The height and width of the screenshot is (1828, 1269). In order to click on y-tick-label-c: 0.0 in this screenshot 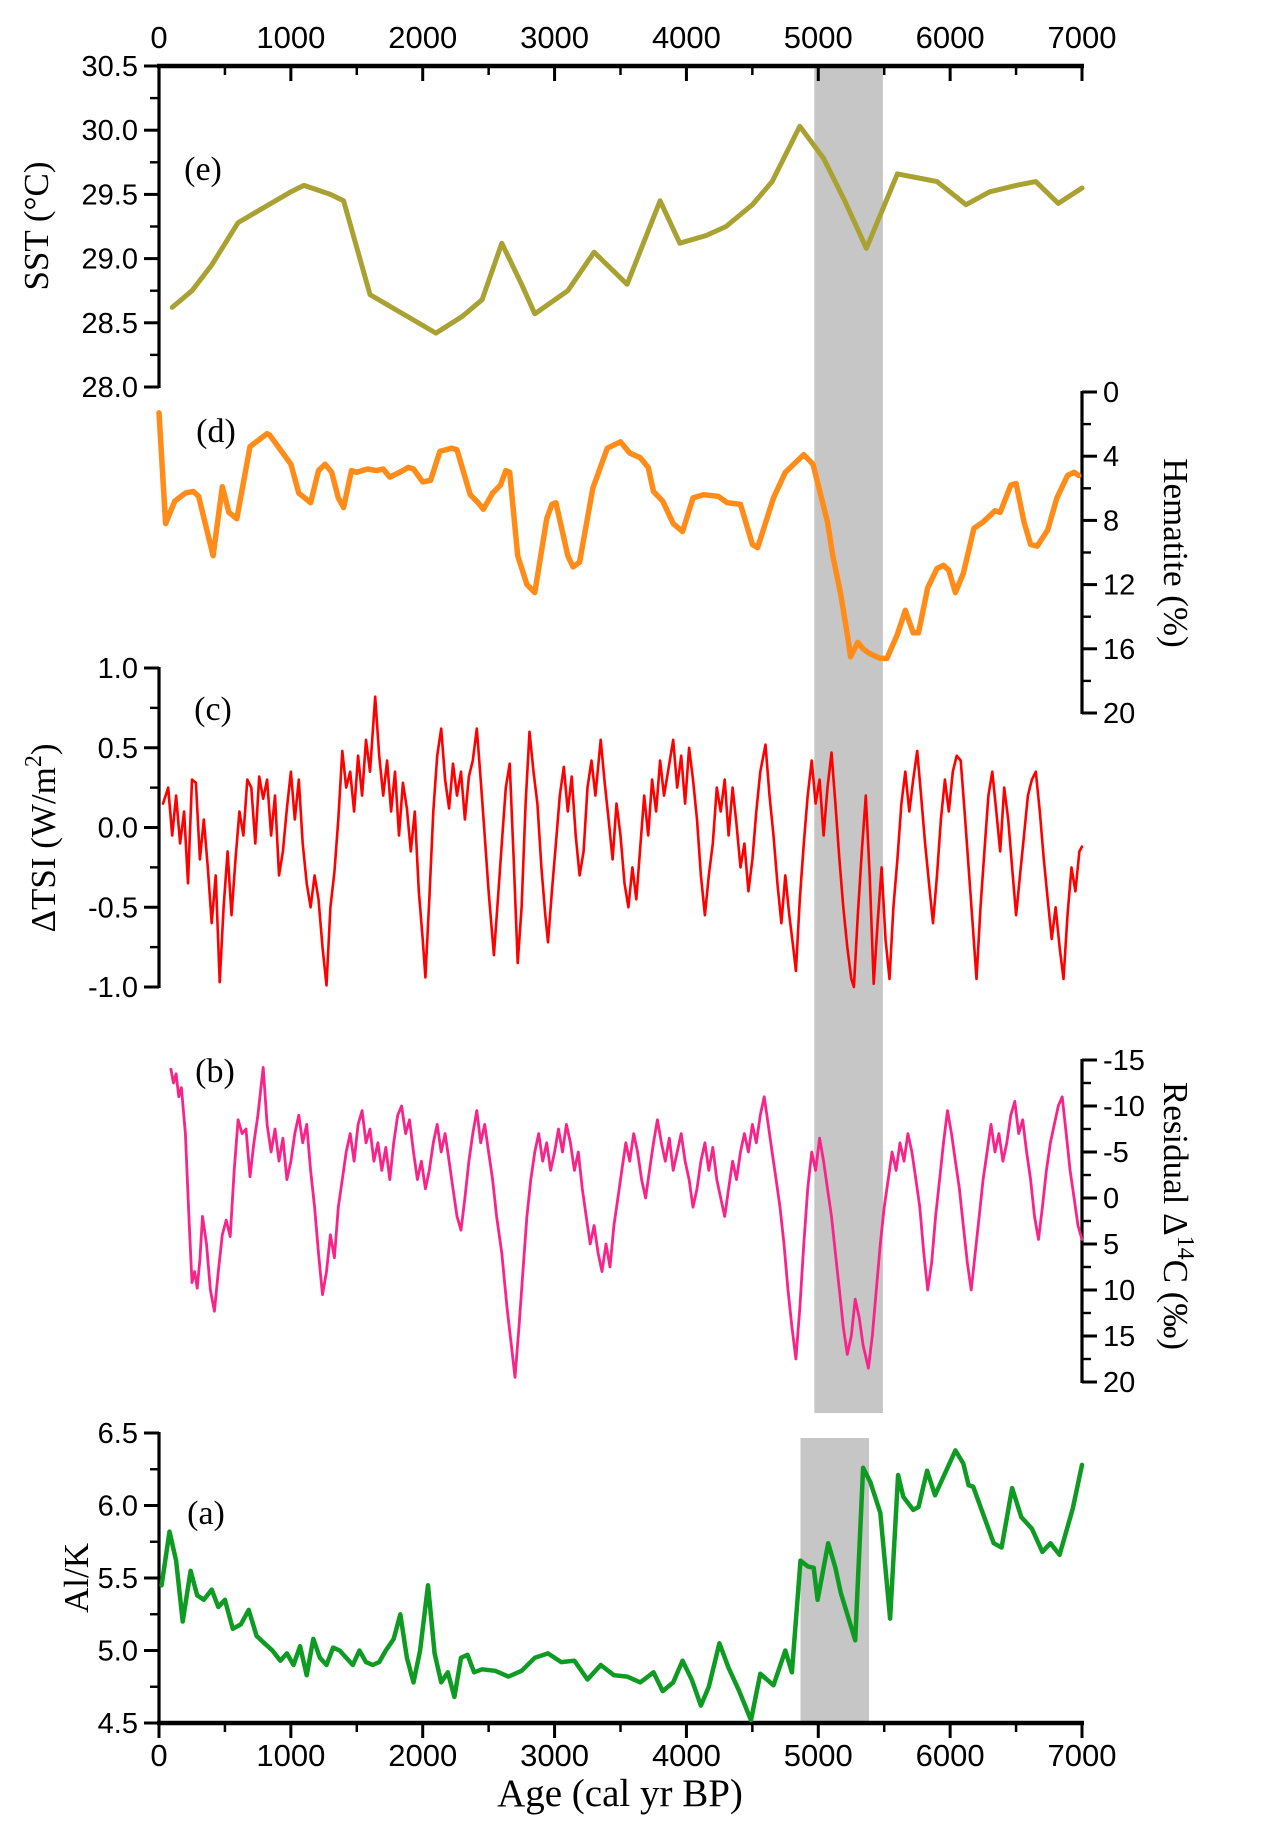, I will do `click(118, 829)`.